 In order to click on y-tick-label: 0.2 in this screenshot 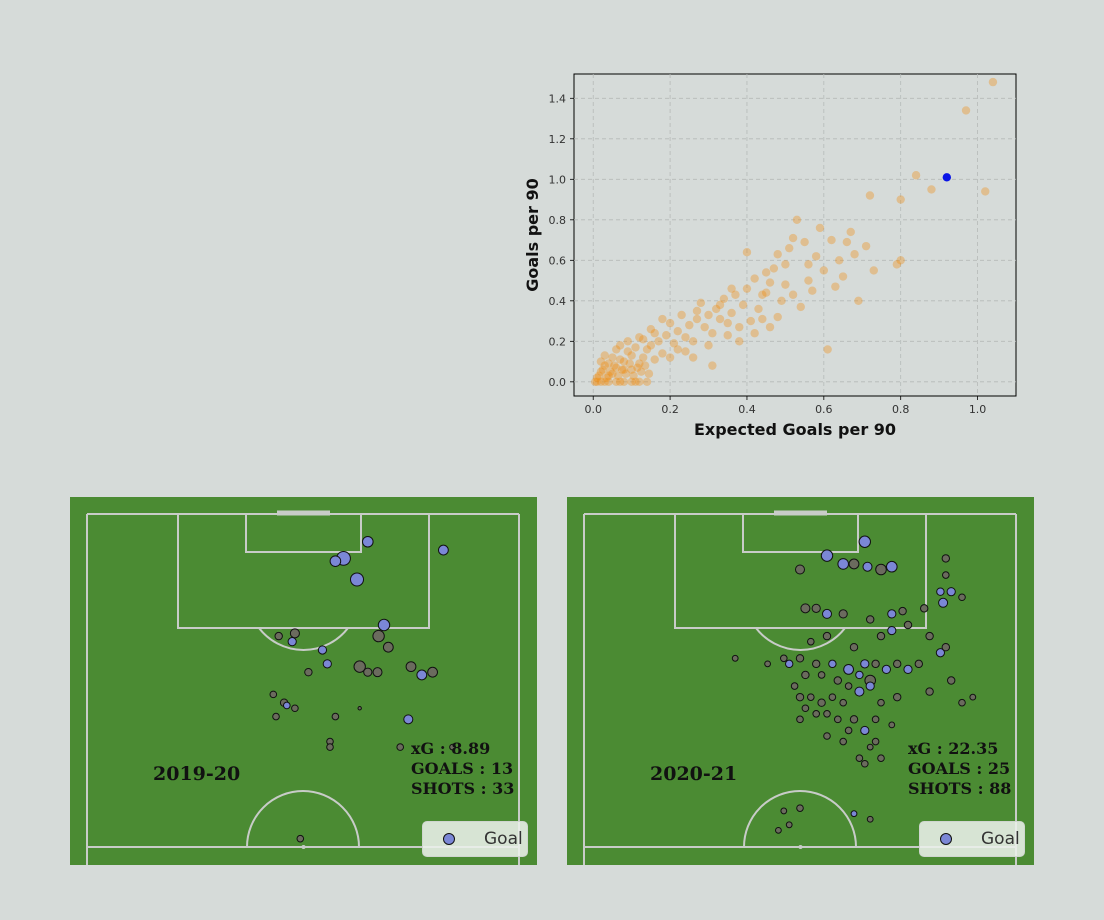, I will do `click(558, 341)`.